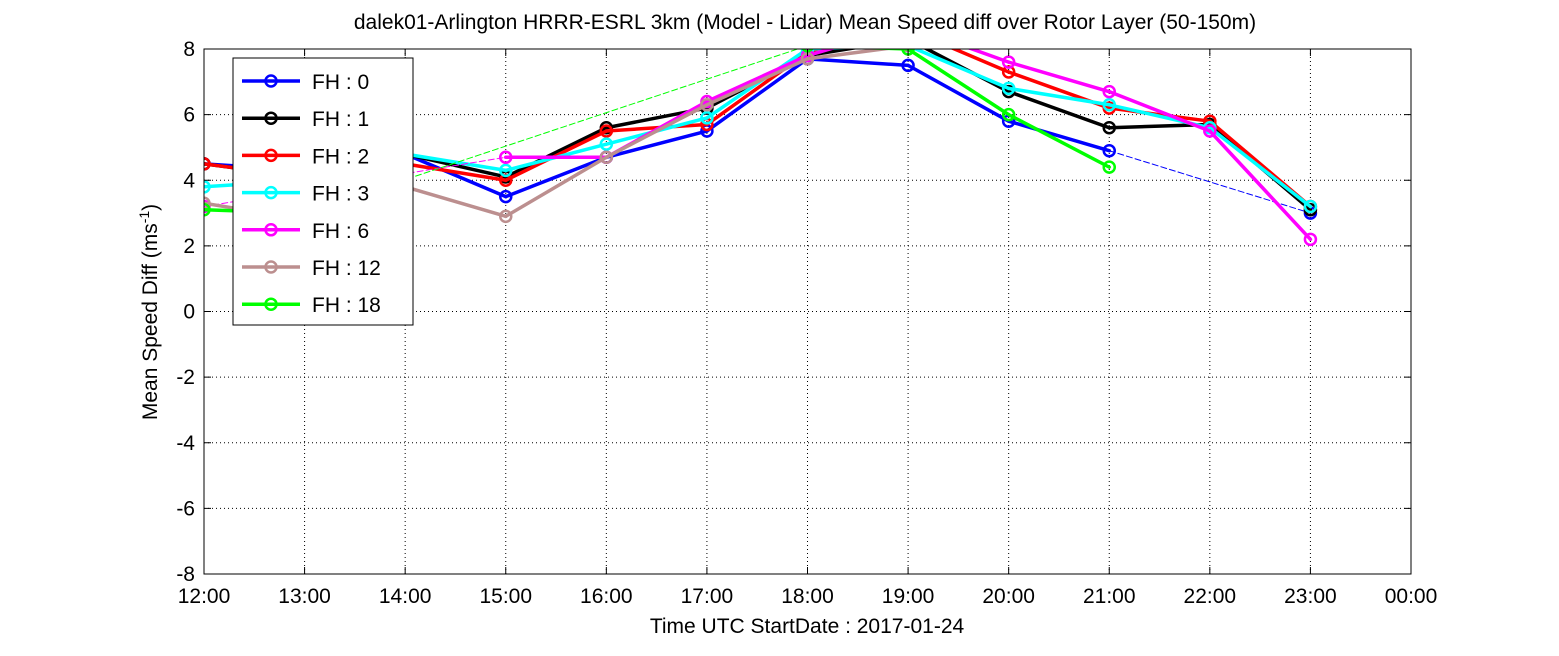  Describe the element at coordinates (1411, 596) in the screenshot. I see `x-tick-label: 00:00` at that location.